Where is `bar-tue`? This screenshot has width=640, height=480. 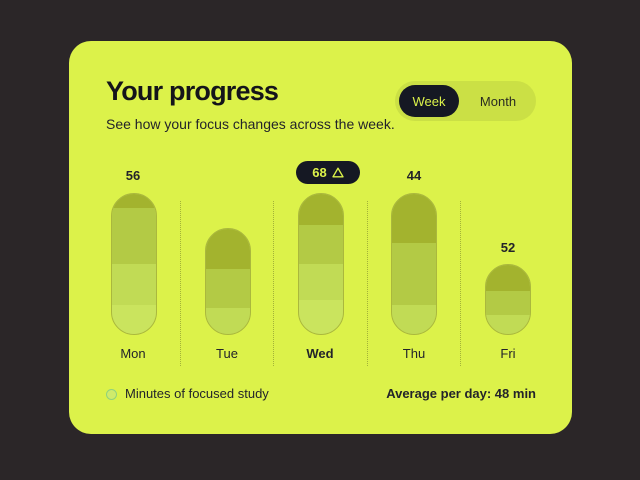
bar-tue is located at coordinates (228, 281).